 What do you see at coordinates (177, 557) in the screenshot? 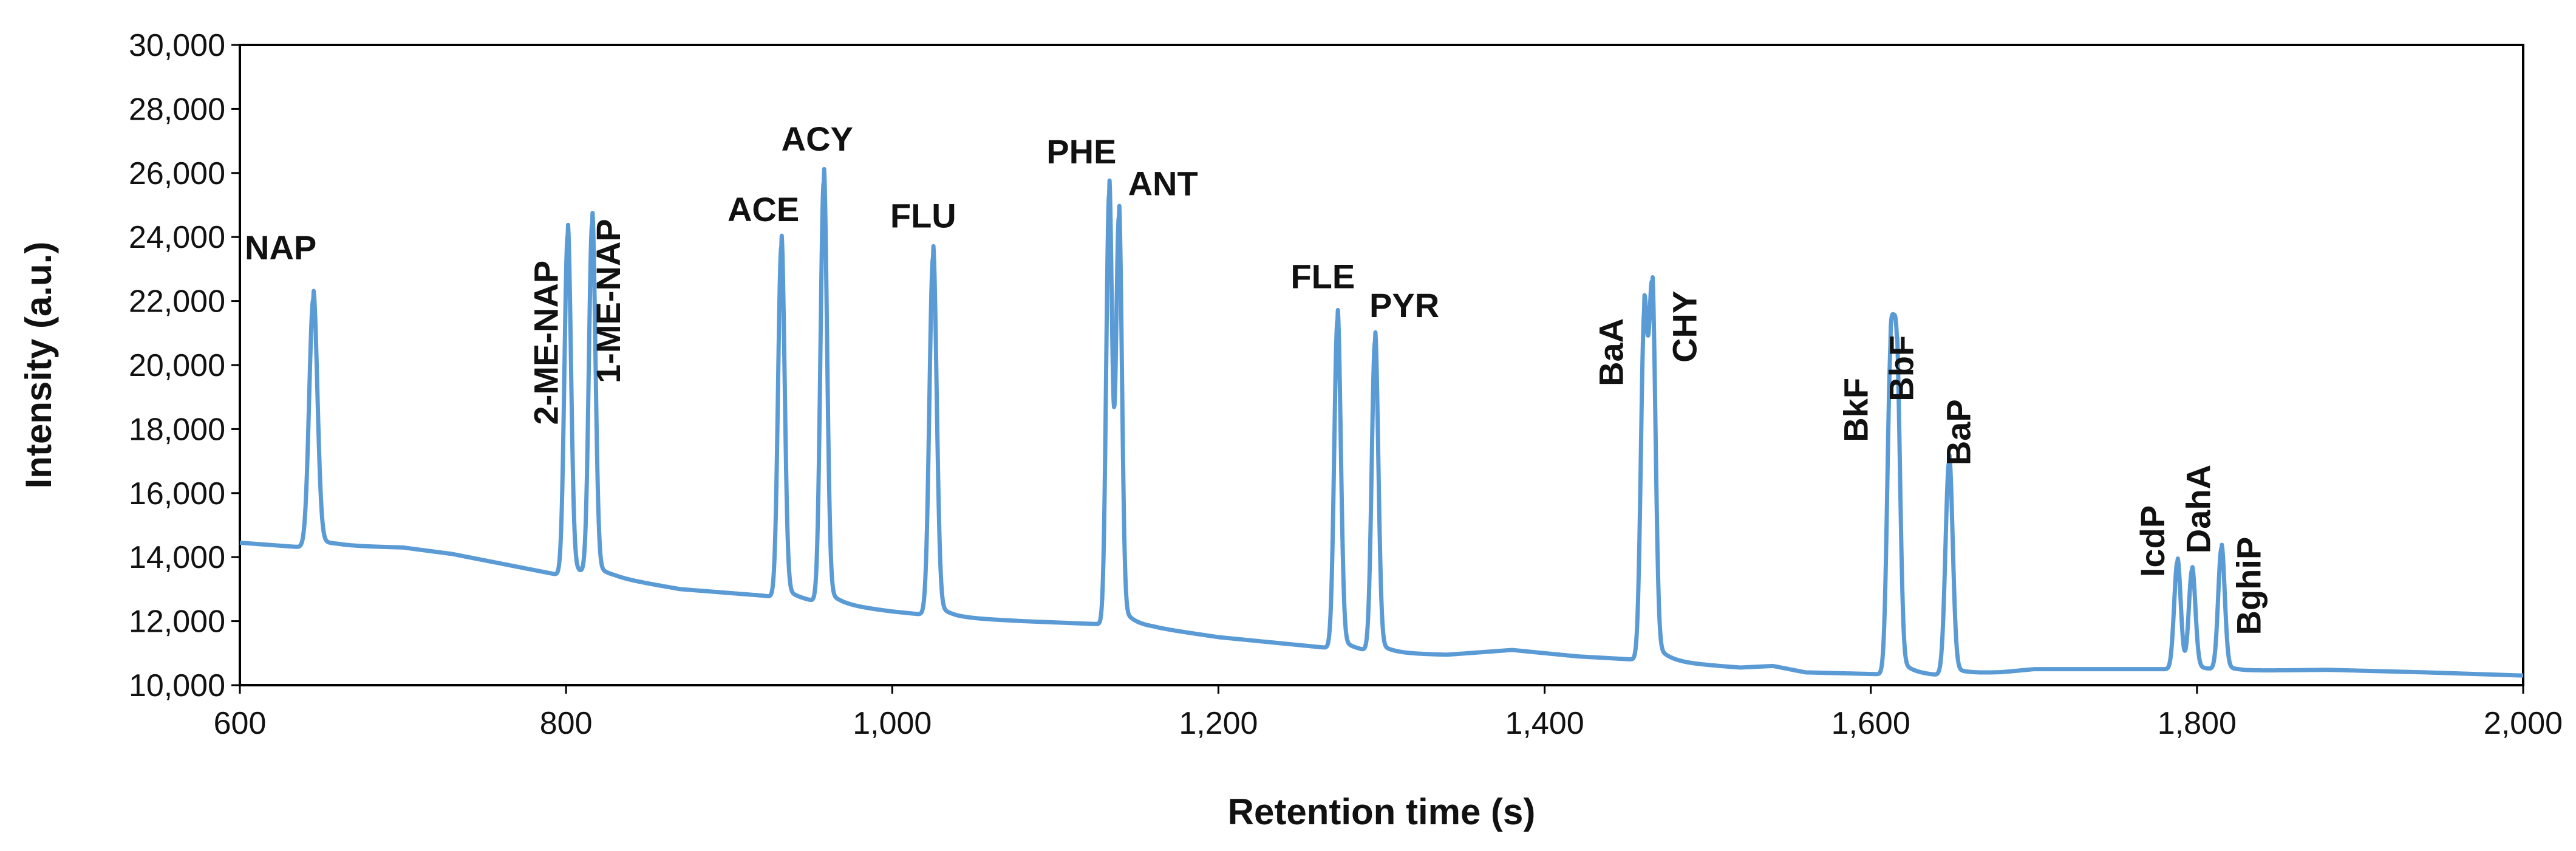
I see `y-tick-label: 14,000` at bounding box center [177, 557].